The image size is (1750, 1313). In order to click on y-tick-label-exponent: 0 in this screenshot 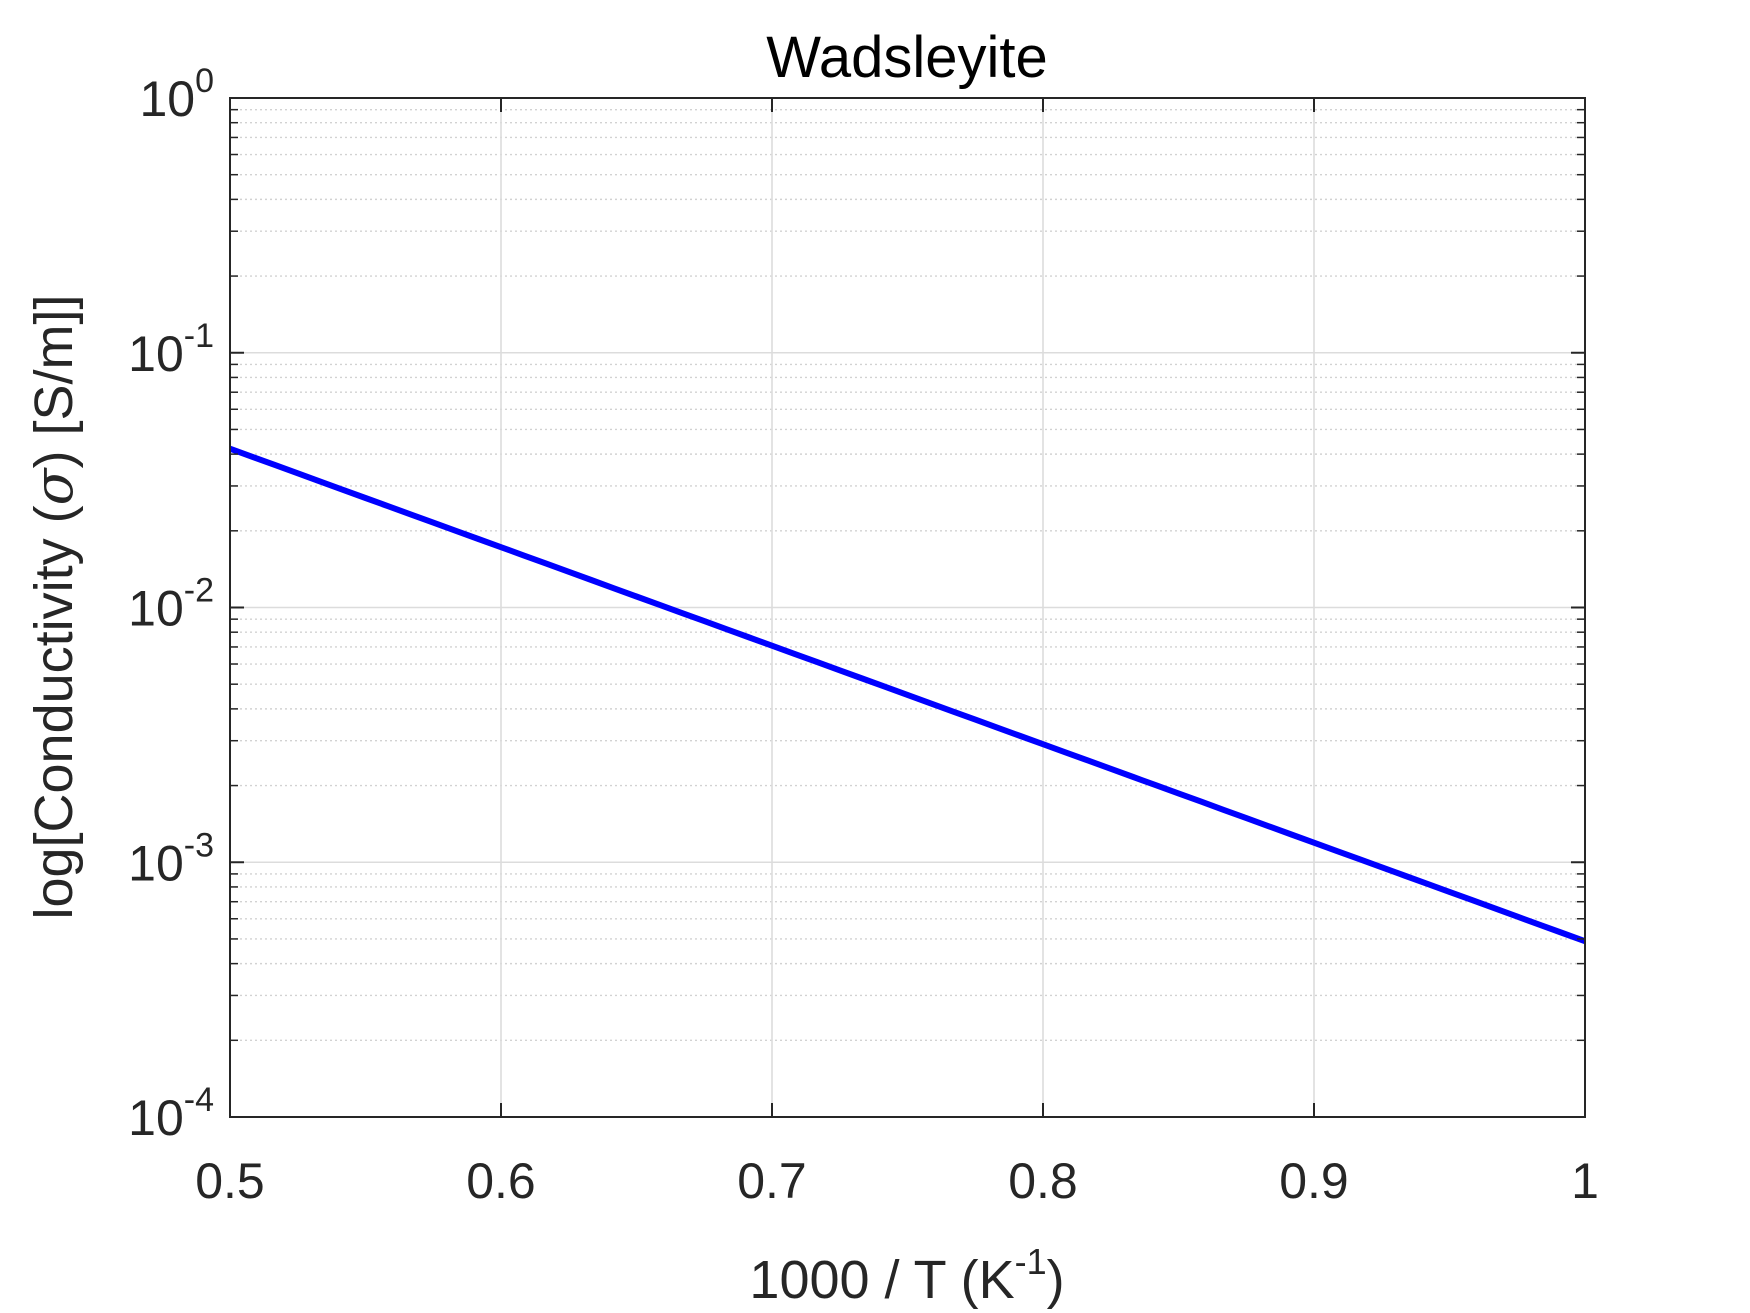, I will do `click(204, 81)`.